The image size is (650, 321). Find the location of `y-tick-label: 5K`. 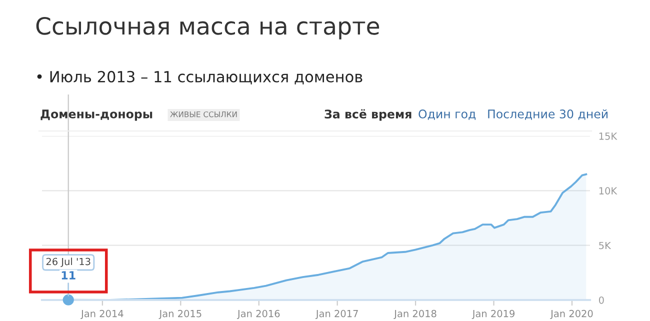

y-tick-label: 5K is located at coordinates (605, 246).